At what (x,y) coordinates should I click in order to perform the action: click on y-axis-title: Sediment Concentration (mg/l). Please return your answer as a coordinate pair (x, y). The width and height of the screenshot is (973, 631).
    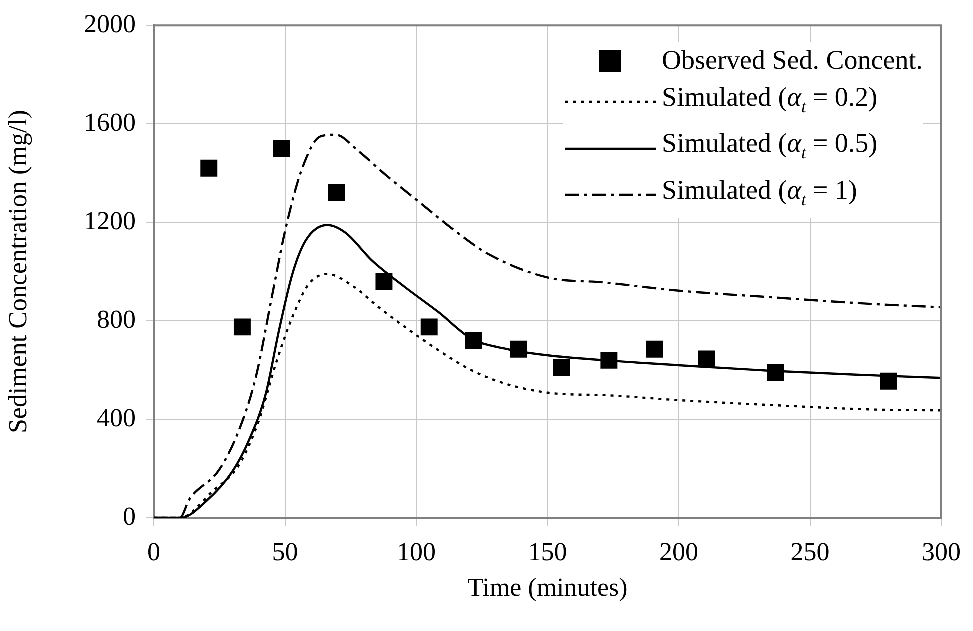
    Looking at the image, I should click on (17, 272).